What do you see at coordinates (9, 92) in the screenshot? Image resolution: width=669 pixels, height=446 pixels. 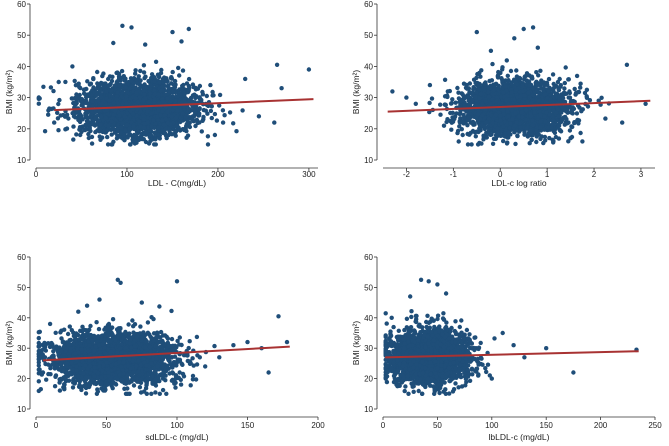 I see `y-axis-label: BMI (kg/m²)` at bounding box center [9, 92].